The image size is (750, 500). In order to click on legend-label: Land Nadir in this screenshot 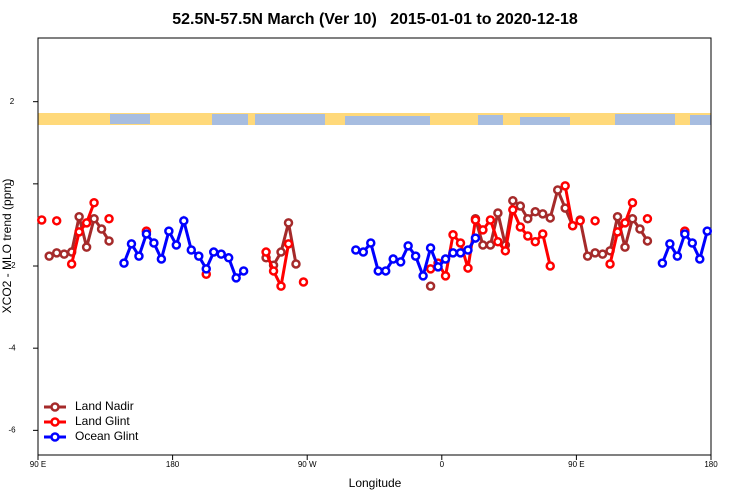, I will do `click(104, 406)`.